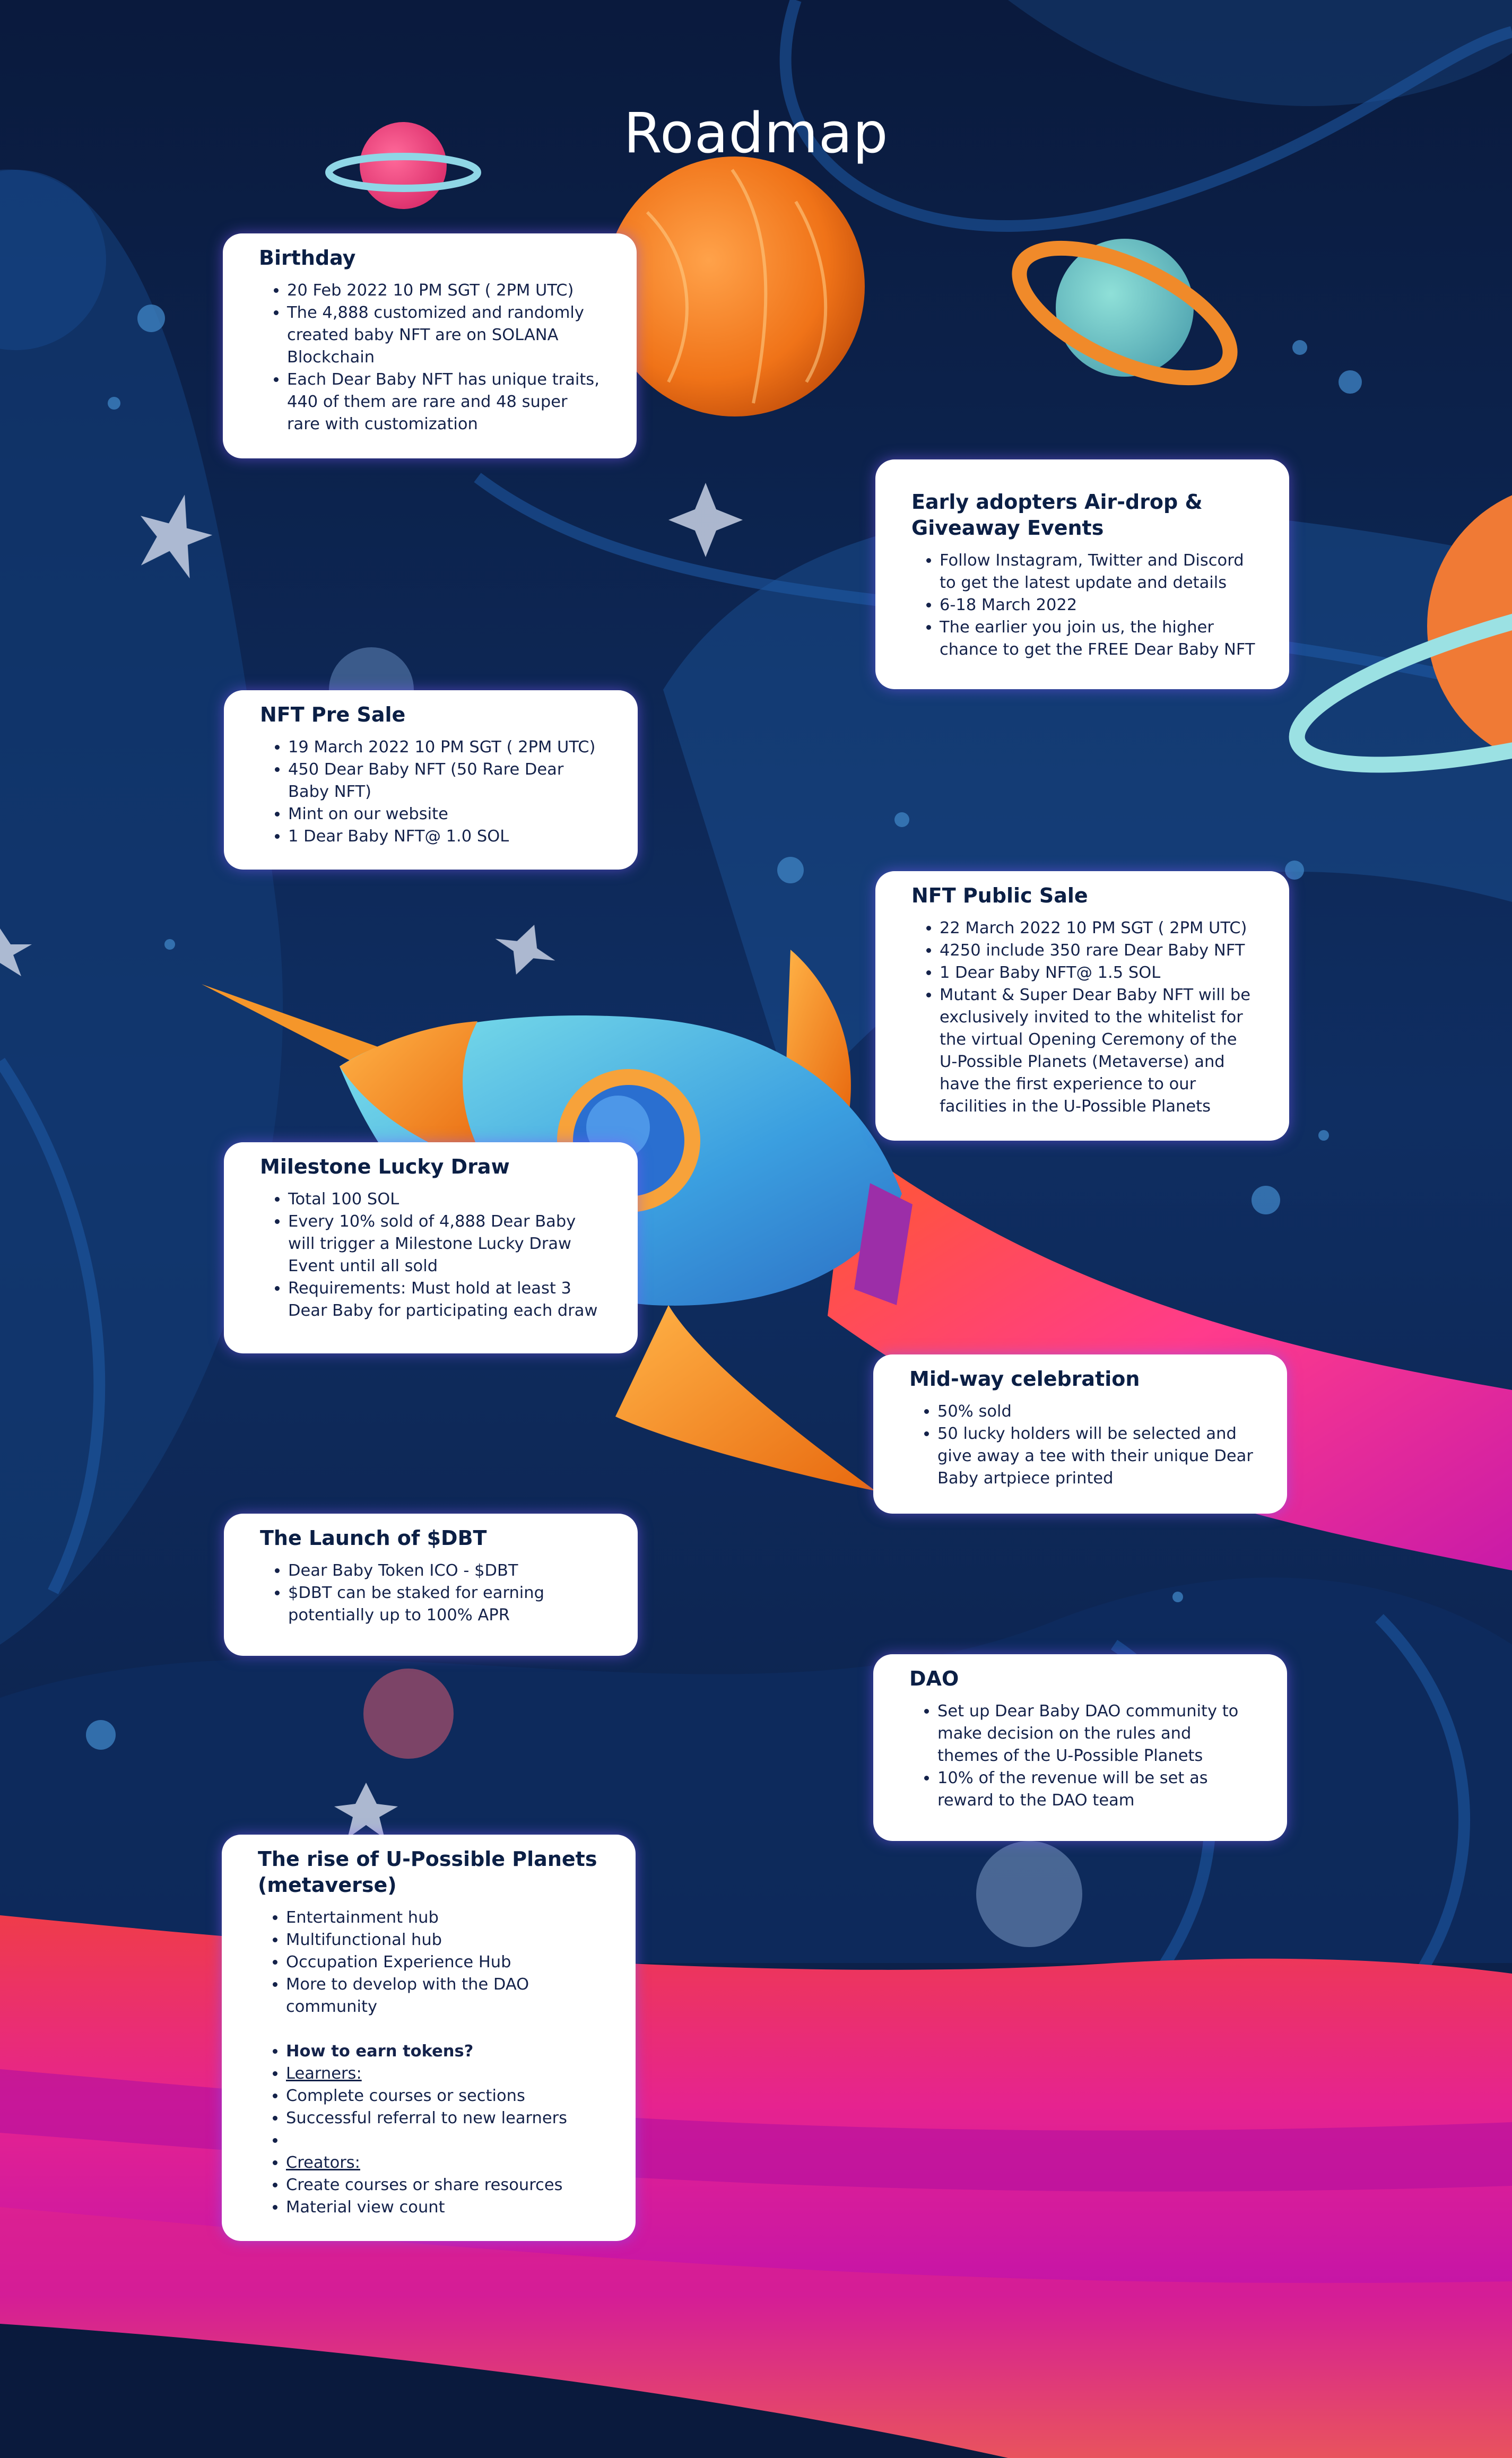 The width and height of the screenshot is (1512, 2458). What do you see at coordinates (445, 2185) in the screenshot?
I see `creators-item: Create courses or share resources` at bounding box center [445, 2185].